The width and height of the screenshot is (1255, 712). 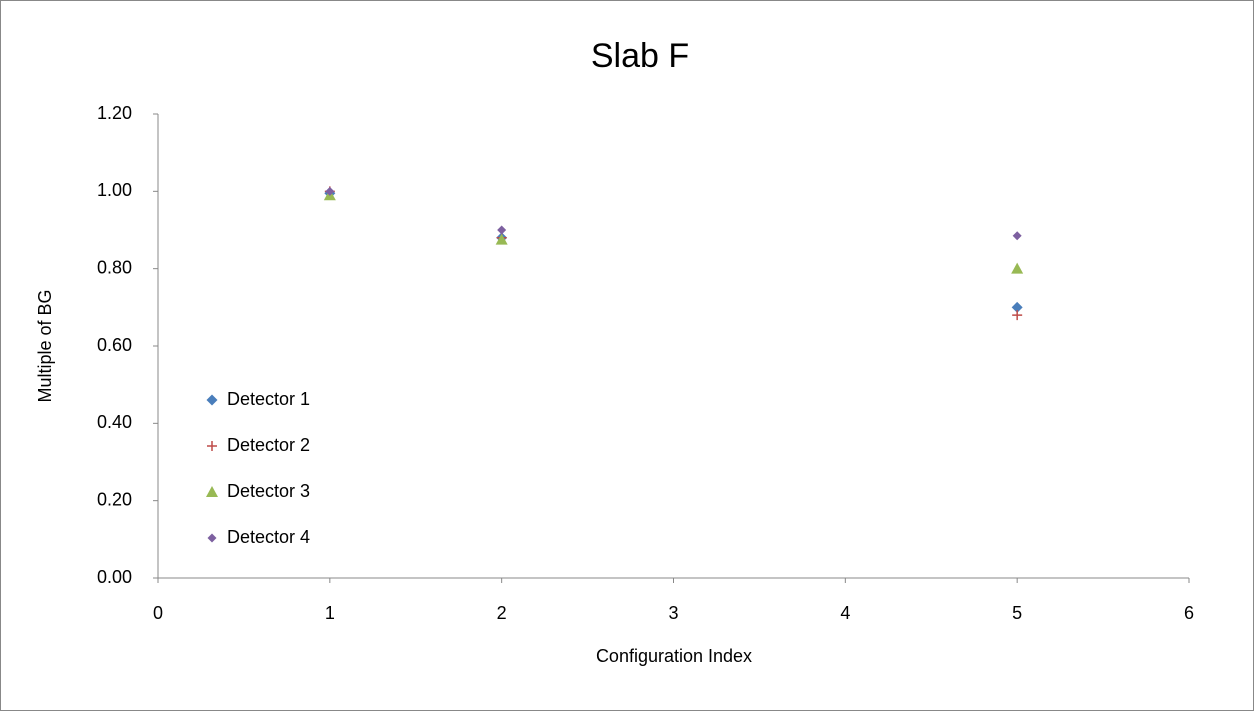 What do you see at coordinates (45, 345) in the screenshot?
I see `y-axis-label: Multiple of BG` at bounding box center [45, 345].